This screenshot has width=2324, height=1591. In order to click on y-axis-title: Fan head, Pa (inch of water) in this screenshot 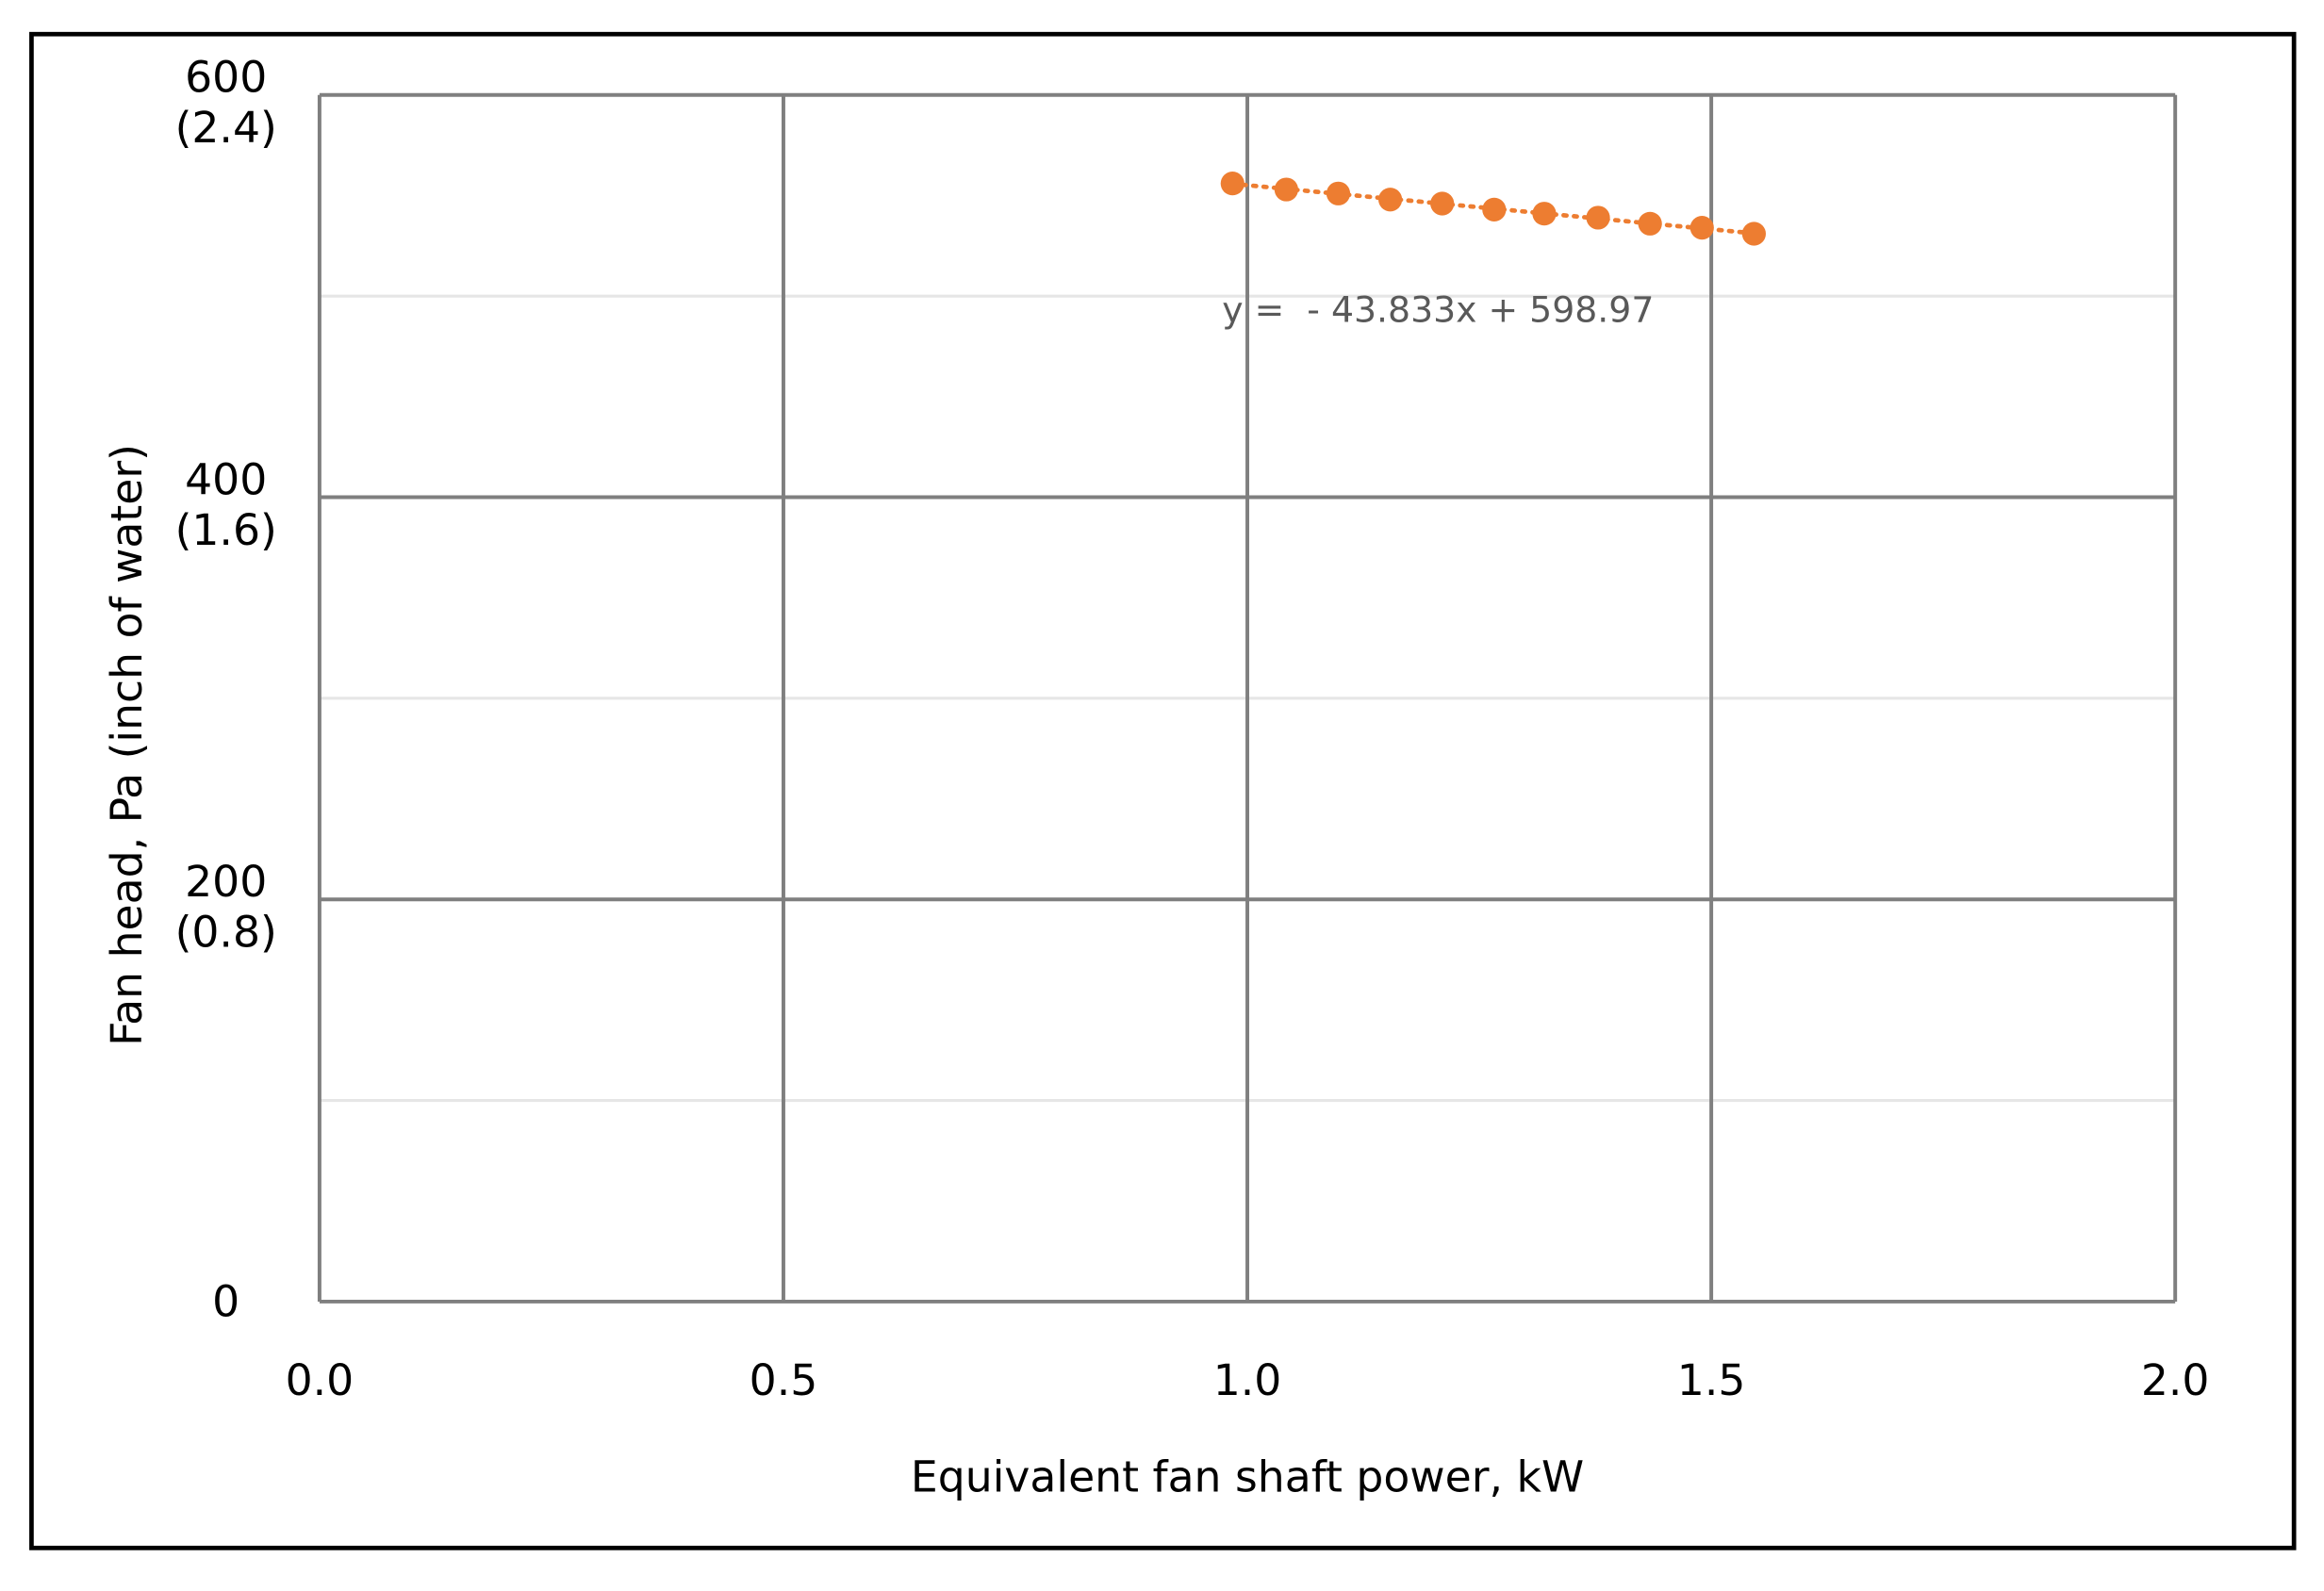, I will do `click(127, 745)`.